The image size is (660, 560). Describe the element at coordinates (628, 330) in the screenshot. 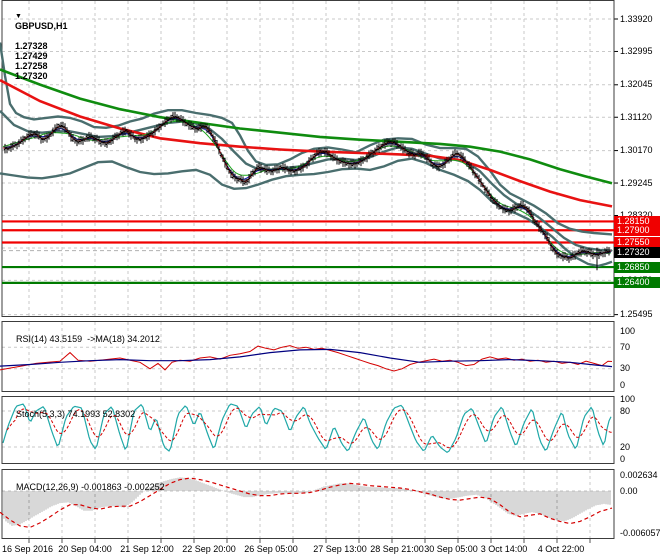

I see `rsi-axis-label: 100` at that location.